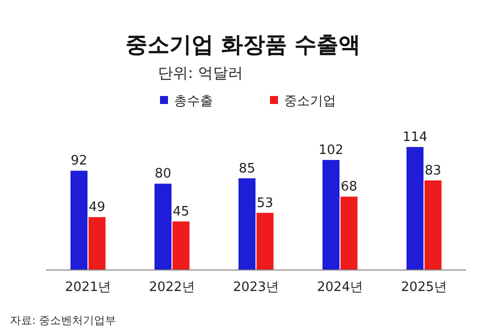  What do you see at coordinates (193, 101) in the screenshot?
I see `legend-label: 총수출` at bounding box center [193, 101].